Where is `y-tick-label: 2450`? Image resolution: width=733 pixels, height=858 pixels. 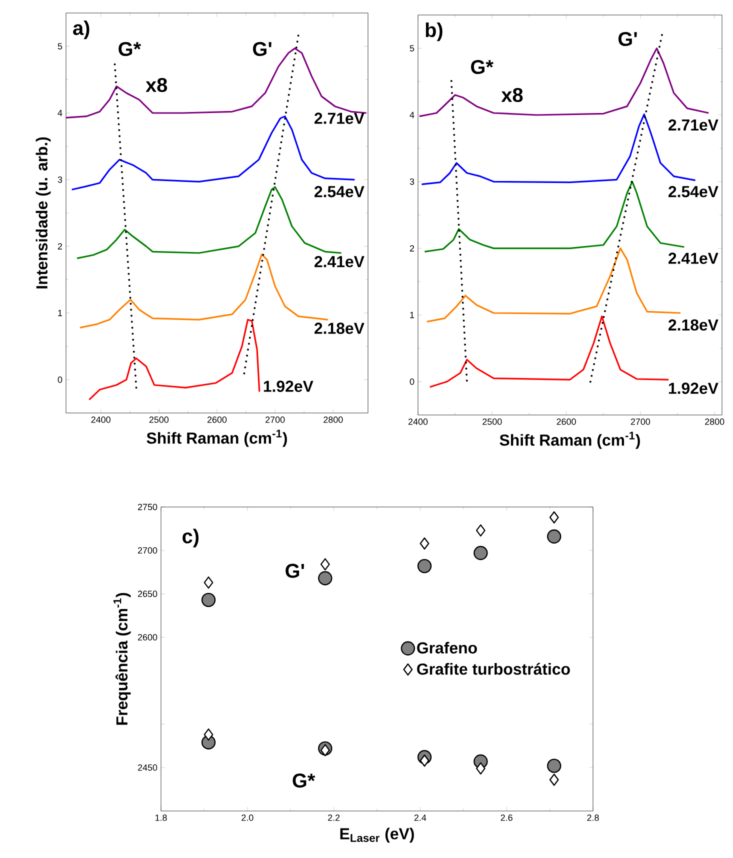 y-tick-label: 2450 is located at coordinates (148, 767).